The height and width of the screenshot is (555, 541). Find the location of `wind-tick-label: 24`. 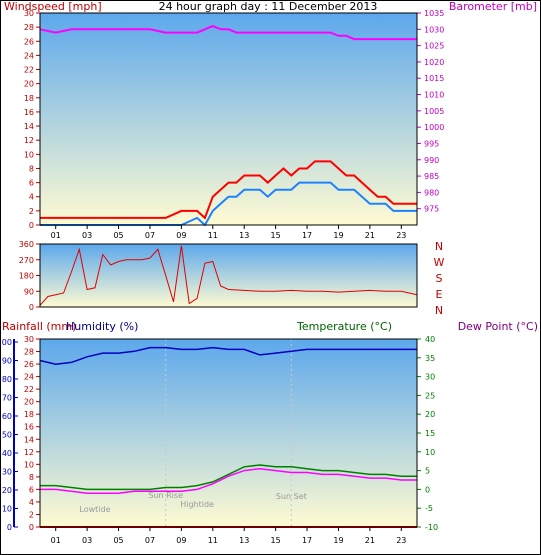

wind-tick-label: 24 is located at coordinates (29, 55).